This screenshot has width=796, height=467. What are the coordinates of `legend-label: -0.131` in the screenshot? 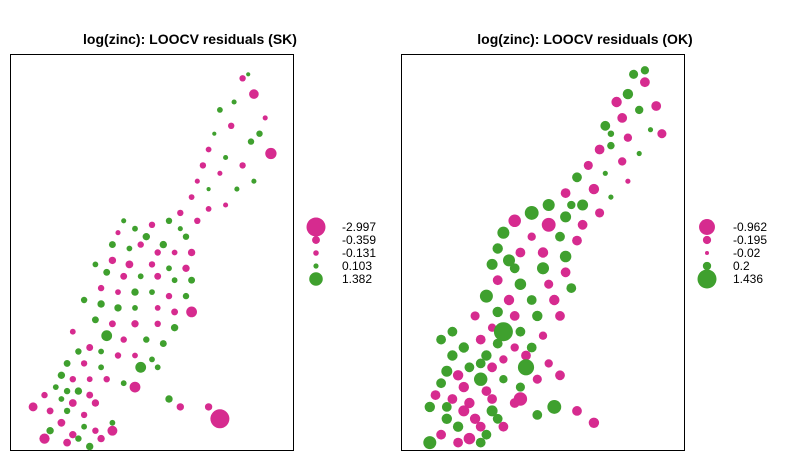 It's located at (359, 253).